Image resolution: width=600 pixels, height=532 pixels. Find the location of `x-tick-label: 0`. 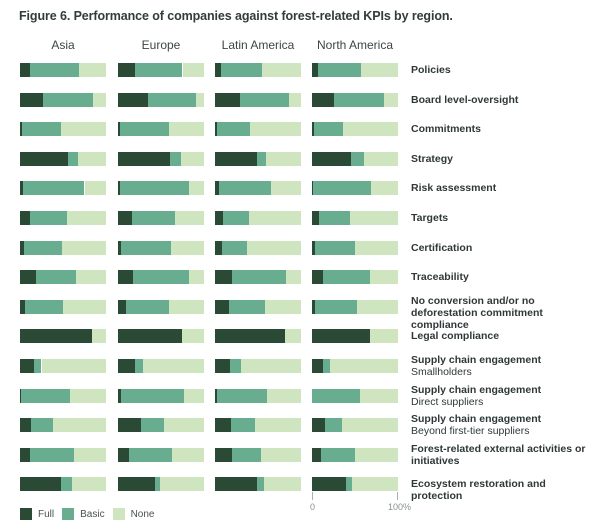

x-tick-label: 0 is located at coordinates (313, 507).